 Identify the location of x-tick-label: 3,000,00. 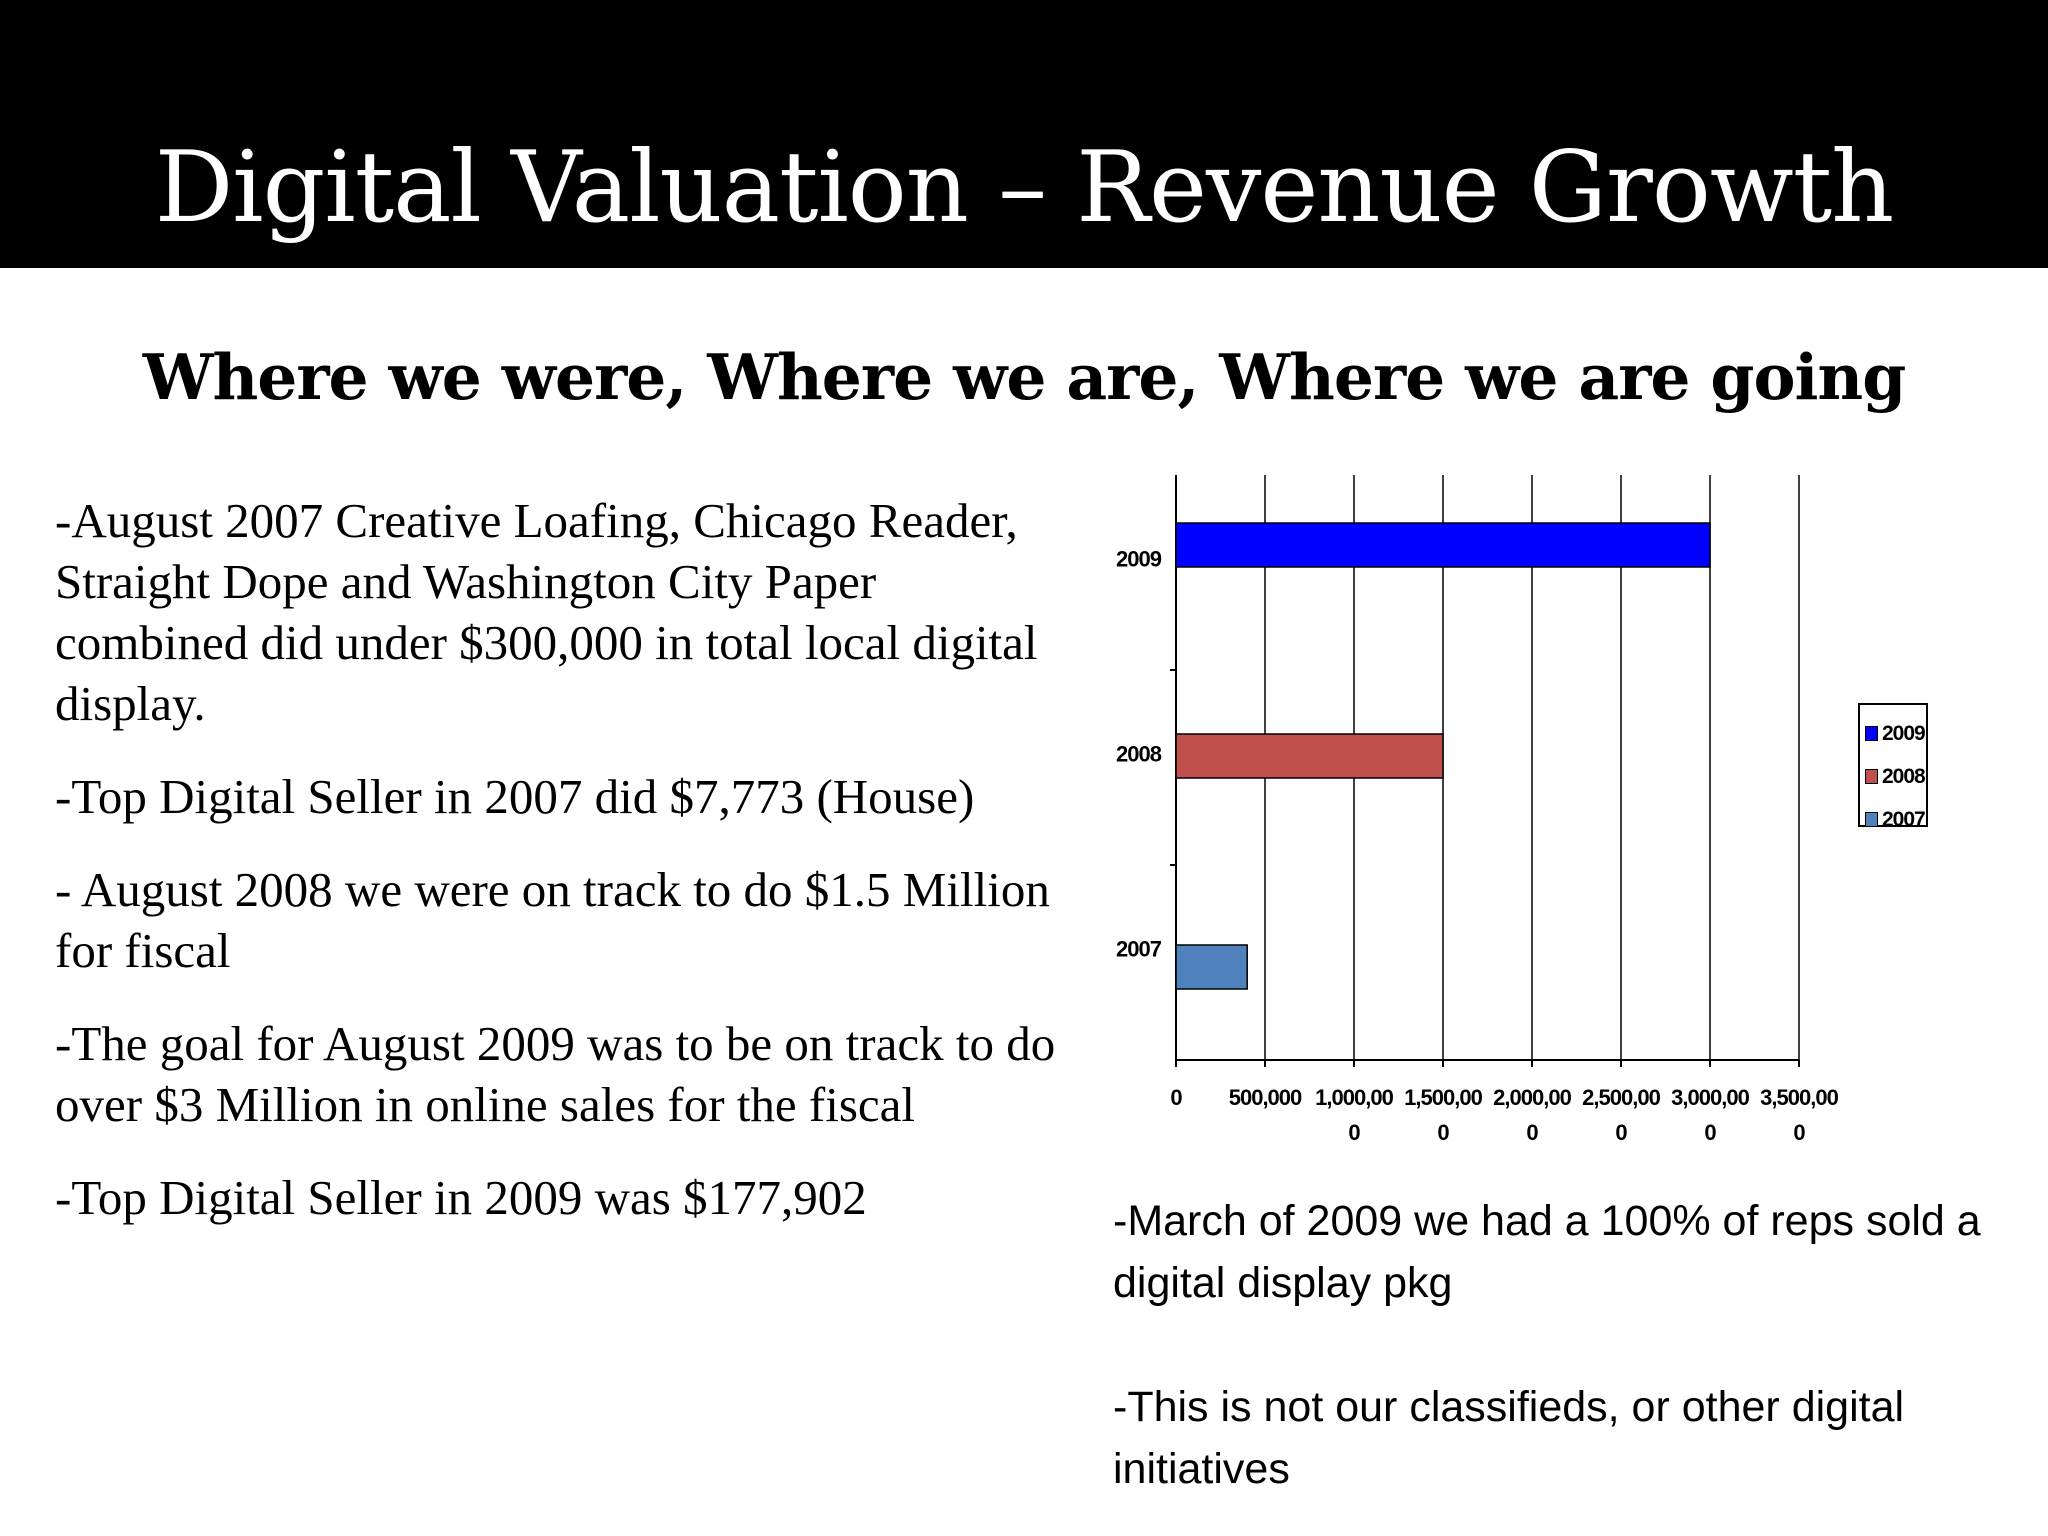
(1710, 1097).